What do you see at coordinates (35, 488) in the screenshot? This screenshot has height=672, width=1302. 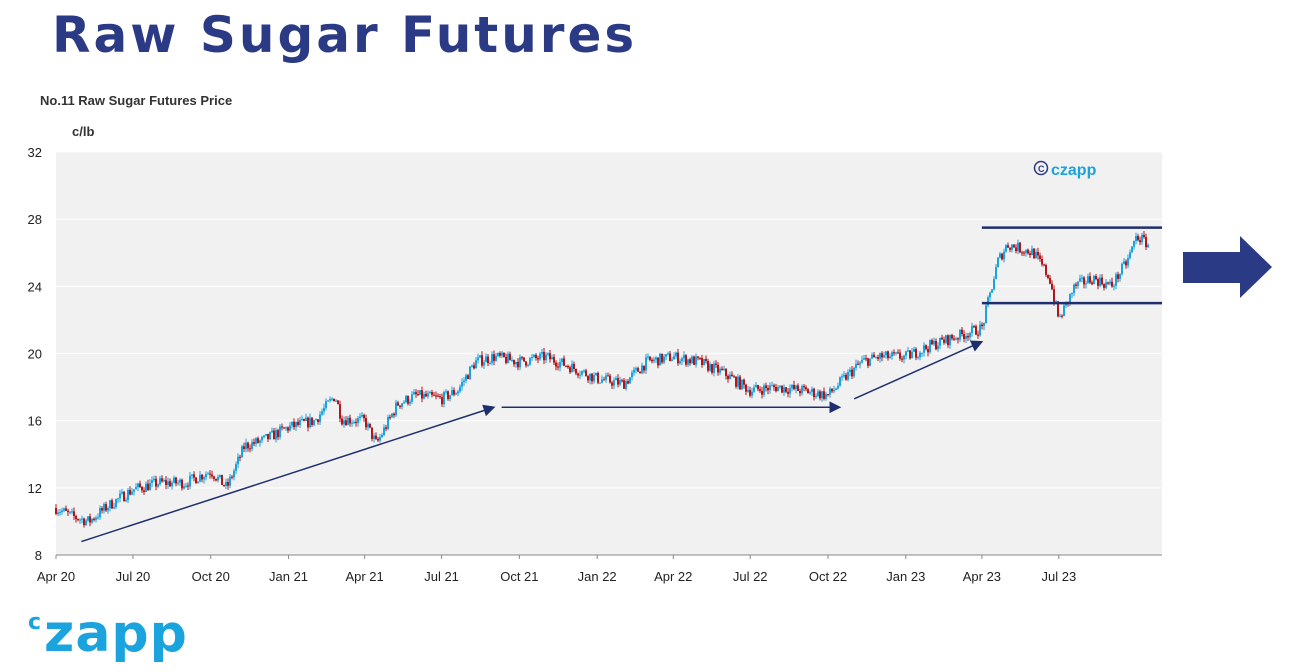 I see `y-tick-label: 12` at bounding box center [35, 488].